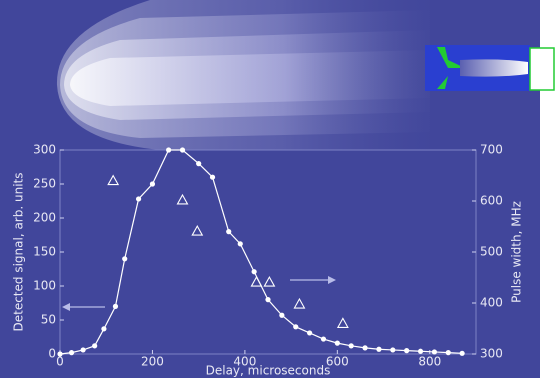 This screenshot has height=378, width=555. I want to click on nozzle, so click(490, 68).